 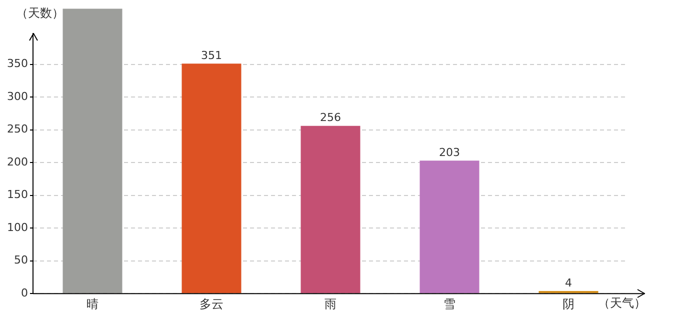 What do you see at coordinates (568, 303) in the screenshot?
I see `x-tick-label: 阴` at bounding box center [568, 303].